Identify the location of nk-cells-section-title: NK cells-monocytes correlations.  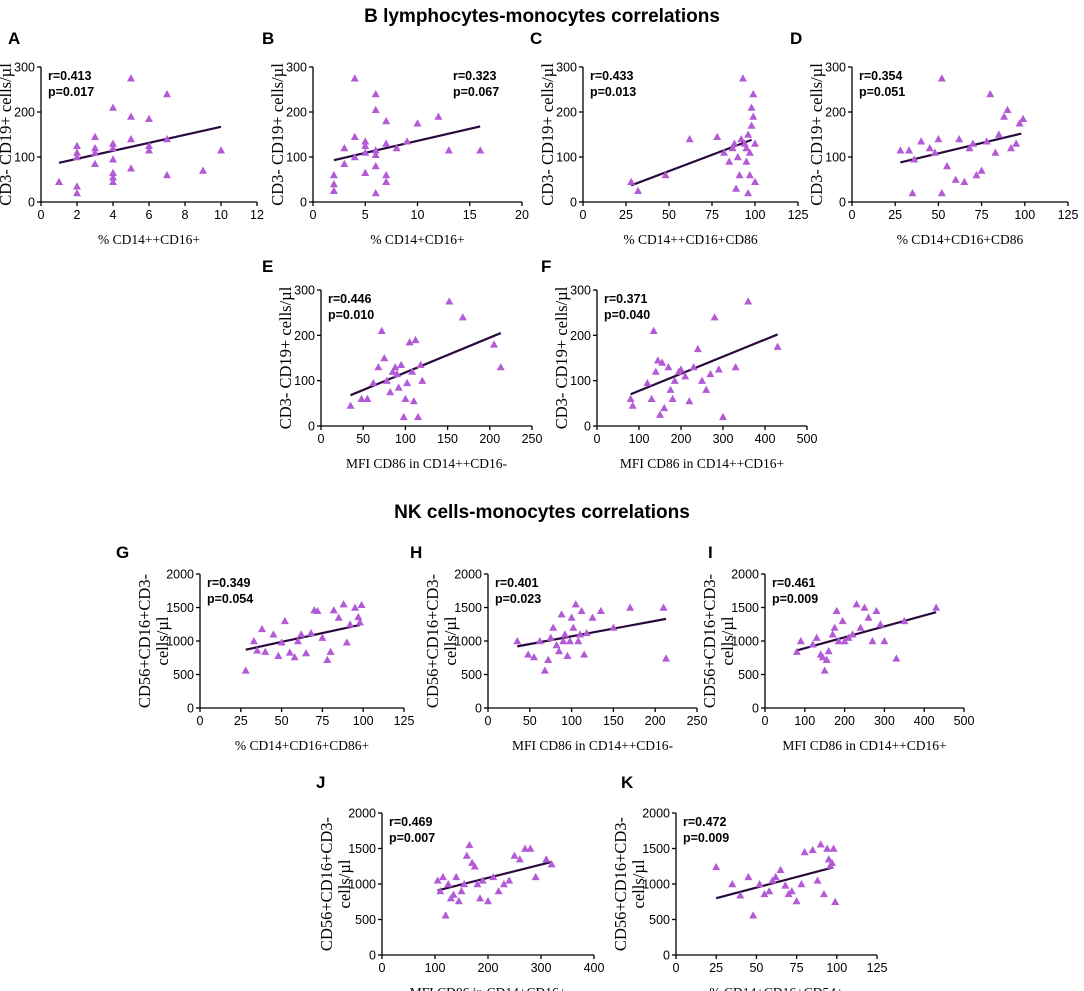
(542, 512).